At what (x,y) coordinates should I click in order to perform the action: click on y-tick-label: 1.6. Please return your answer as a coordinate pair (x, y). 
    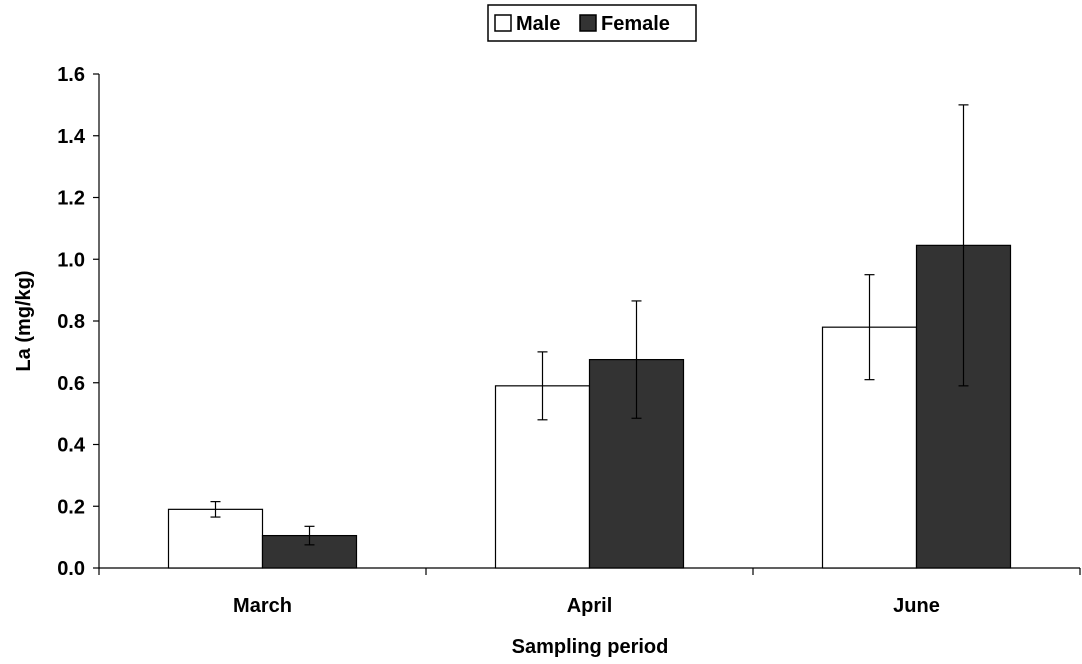
    Looking at the image, I should click on (71, 75).